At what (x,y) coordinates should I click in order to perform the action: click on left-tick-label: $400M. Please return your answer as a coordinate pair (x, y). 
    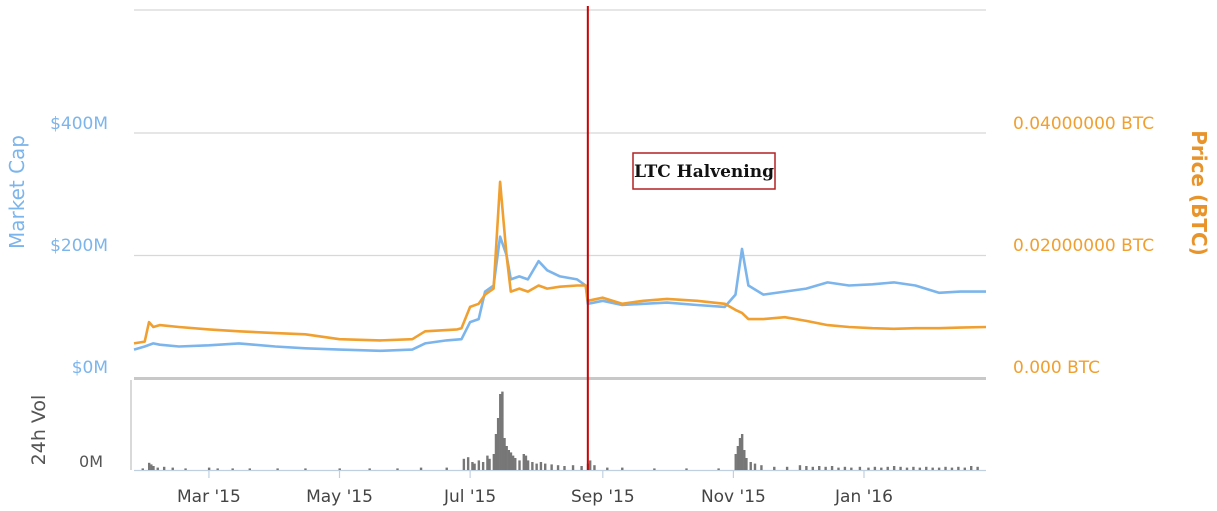
    Looking at the image, I should click on (79, 124).